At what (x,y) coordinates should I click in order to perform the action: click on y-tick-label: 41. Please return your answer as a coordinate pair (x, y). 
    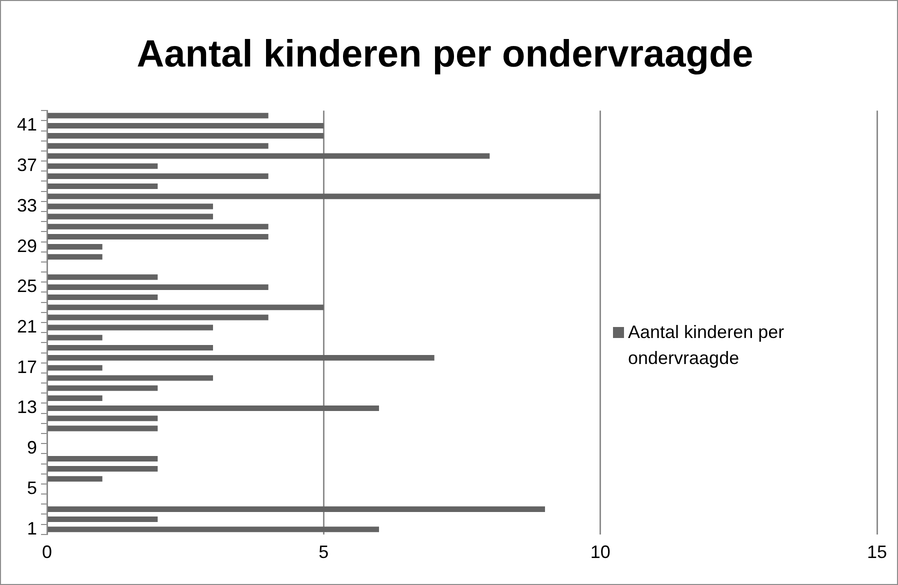
    Looking at the image, I should click on (27, 124).